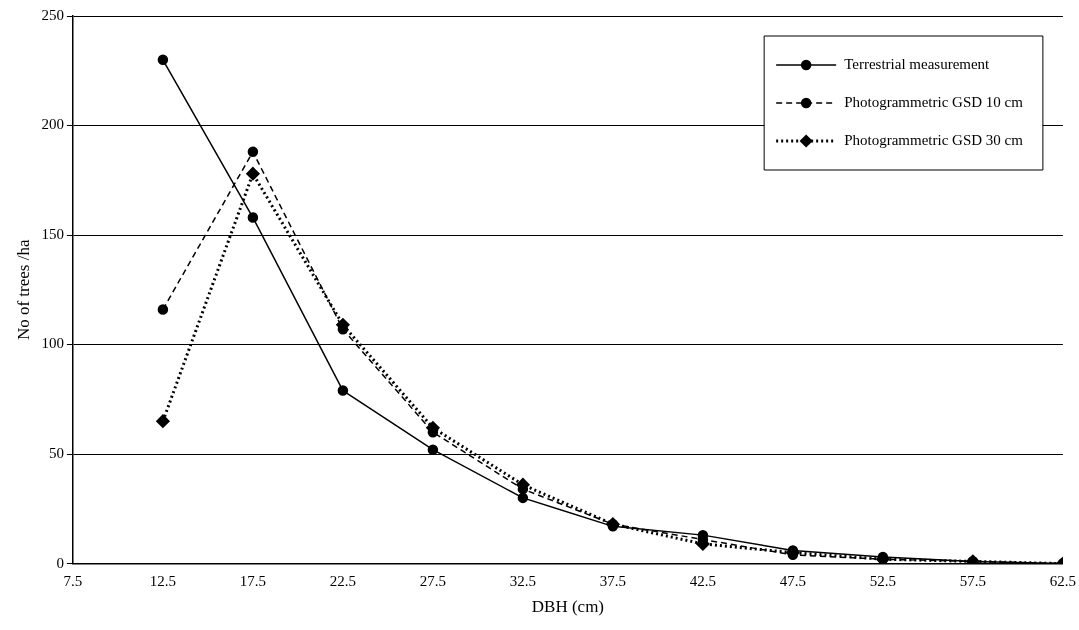 Image resolution: width=1079 pixels, height=630 pixels. Describe the element at coordinates (52, 124) in the screenshot. I see `y-tick-label: 200` at that location.